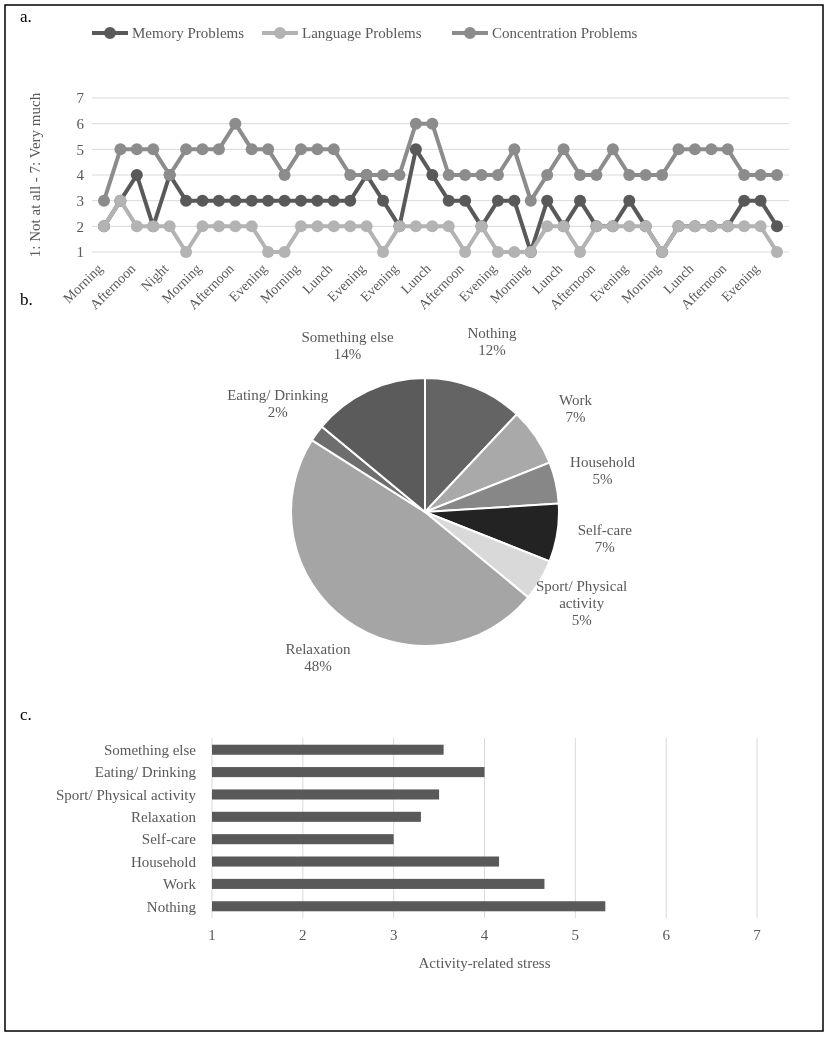  I want to click on x-tick-label: 2, so click(303, 935).